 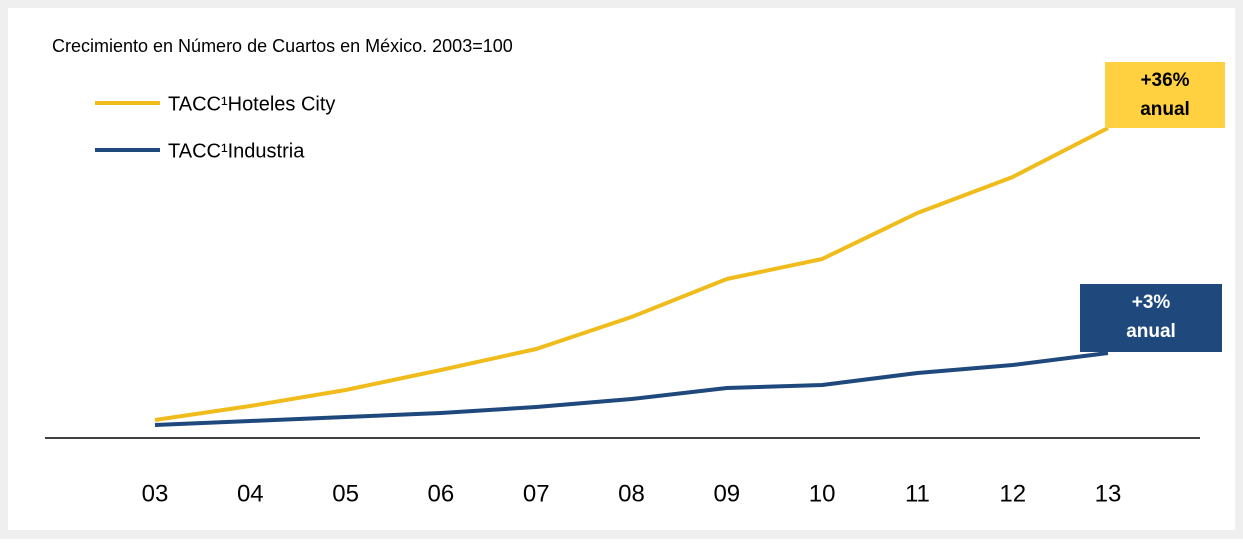 What do you see at coordinates (822, 493) in the screenshot?
I see `x-tick-label: 10` at bounding box center [822, 493].